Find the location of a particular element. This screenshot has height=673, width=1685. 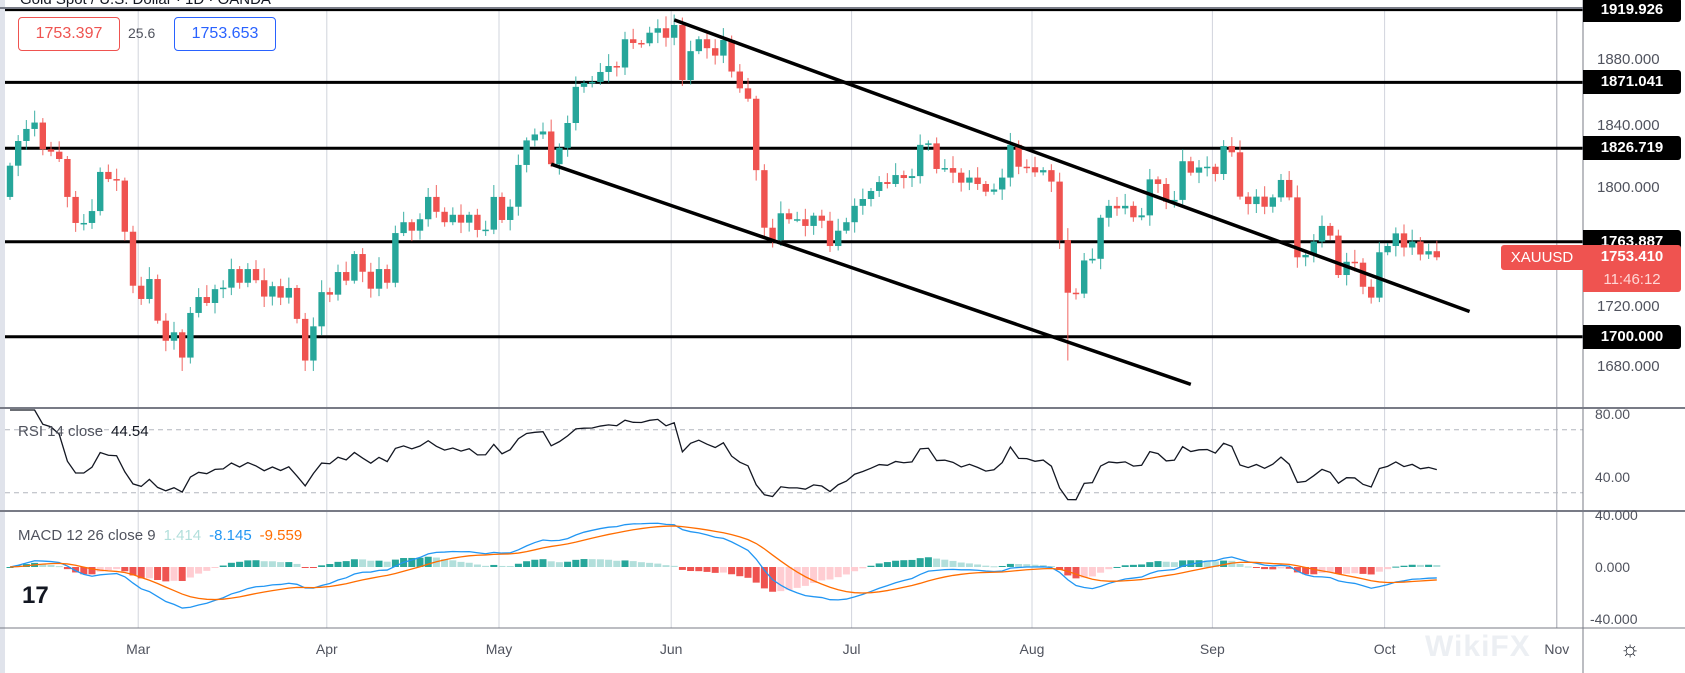

macd-pane is located at coordinates (723, 565).